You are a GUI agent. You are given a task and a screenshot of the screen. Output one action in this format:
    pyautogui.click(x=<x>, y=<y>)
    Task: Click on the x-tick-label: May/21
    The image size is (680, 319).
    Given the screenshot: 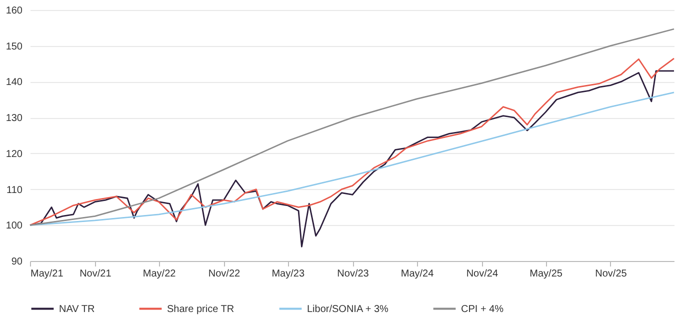 What is the action you would take?
    pyautogui.click(x=47, y=274)
    